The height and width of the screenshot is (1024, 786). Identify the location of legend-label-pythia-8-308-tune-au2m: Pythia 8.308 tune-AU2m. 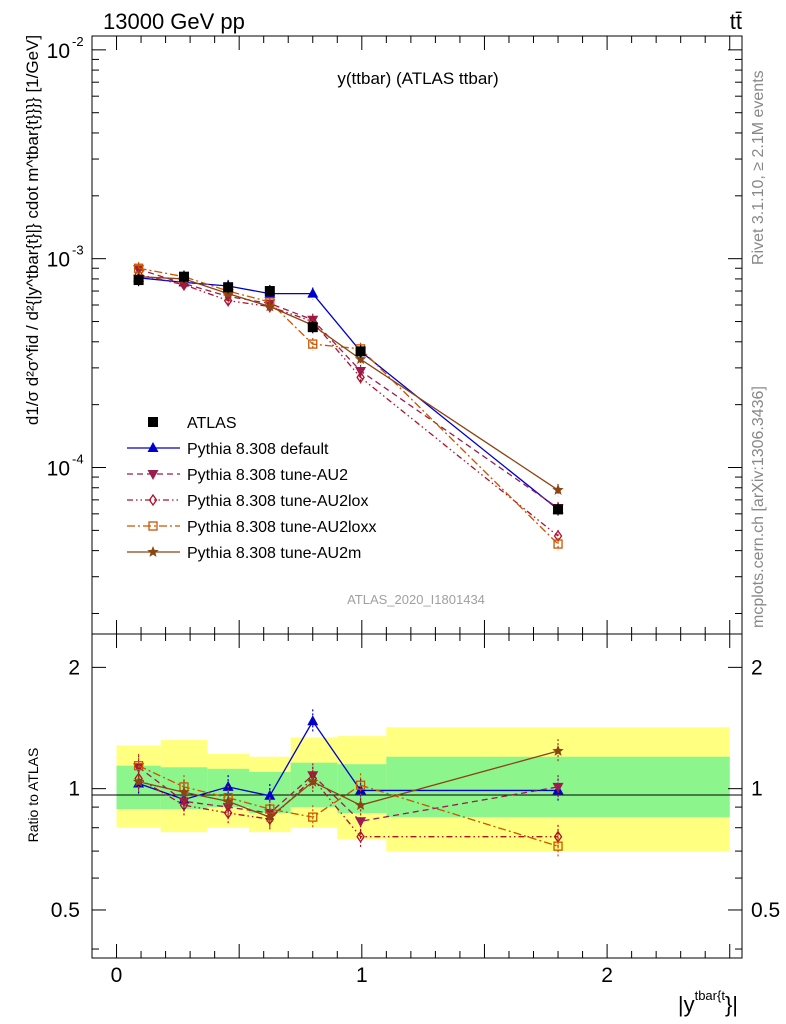
(274, 553).